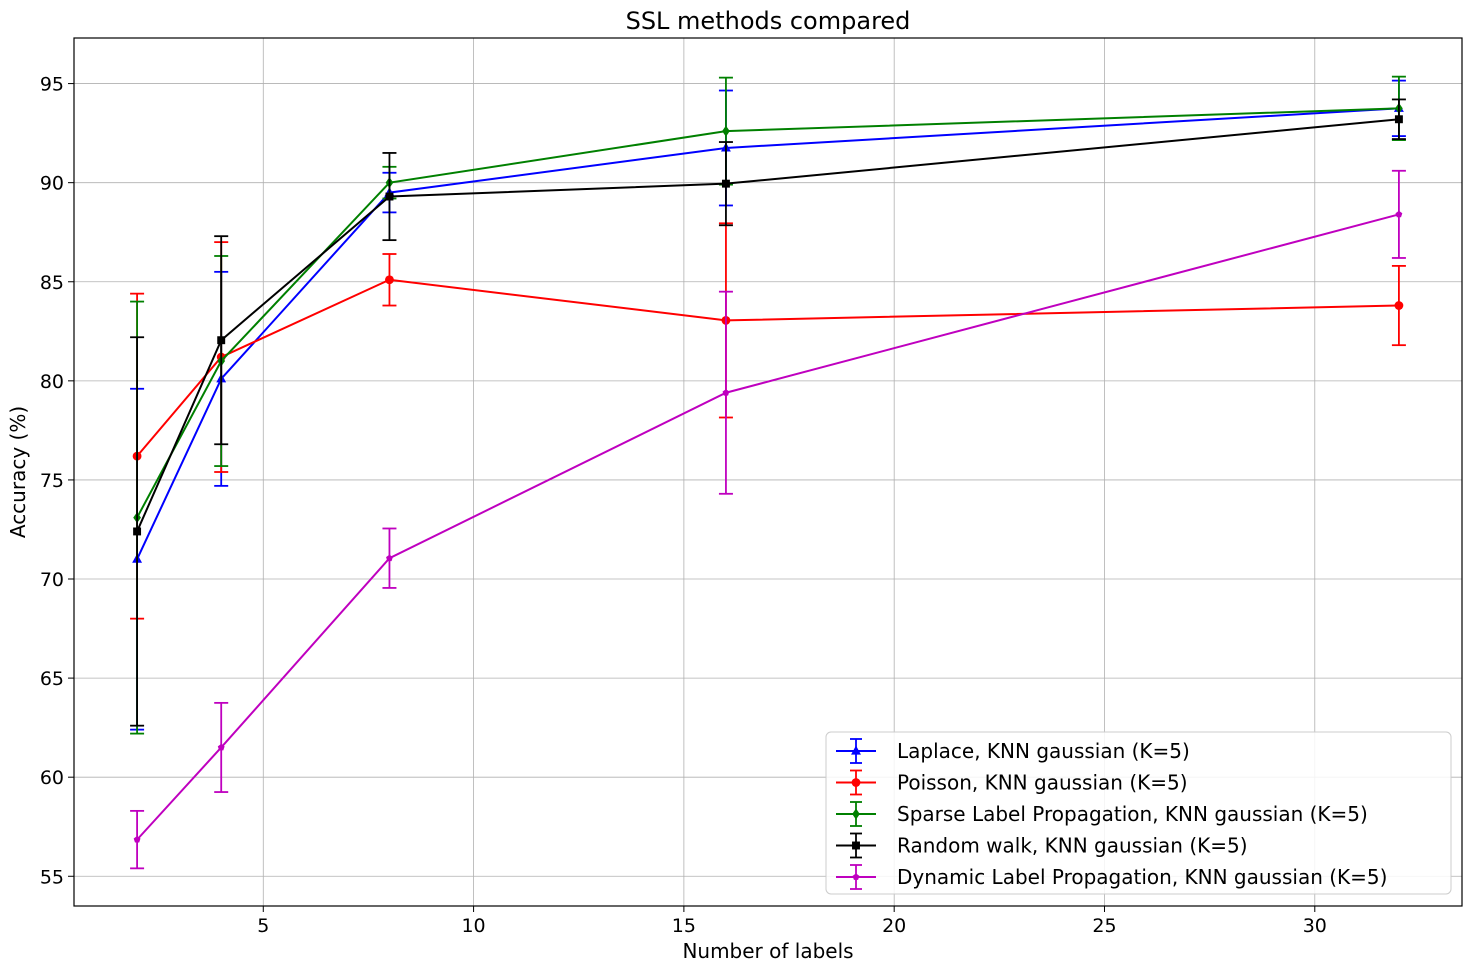 The image size is (1472, 971). Describe the element at coordinates (1315, 926) in the screenshot. I see `x-tick-label: 30` at that location.